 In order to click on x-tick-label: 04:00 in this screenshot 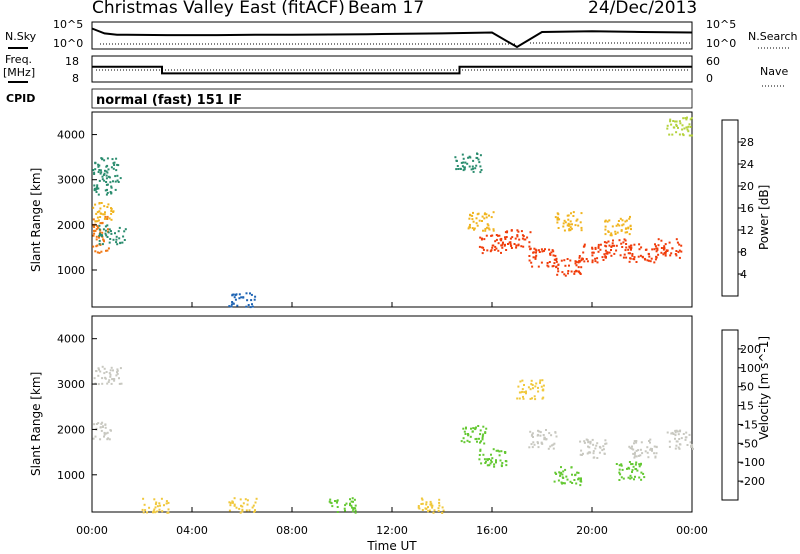, I will do `click(192, 530)`.